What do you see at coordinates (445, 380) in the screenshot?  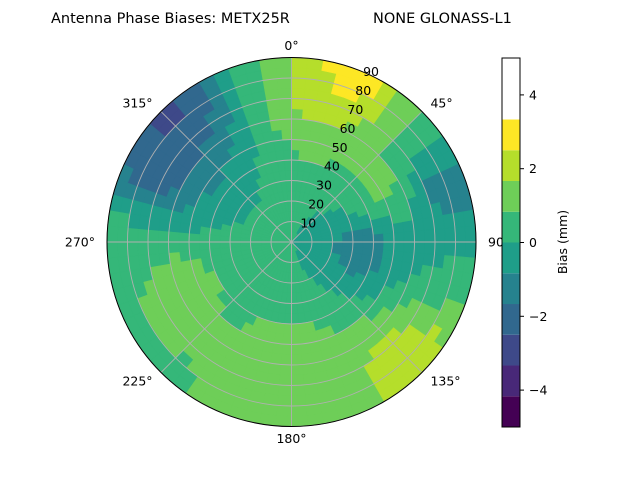 I see `angular-tick-label: 135°` at bounding box center [445, 380].